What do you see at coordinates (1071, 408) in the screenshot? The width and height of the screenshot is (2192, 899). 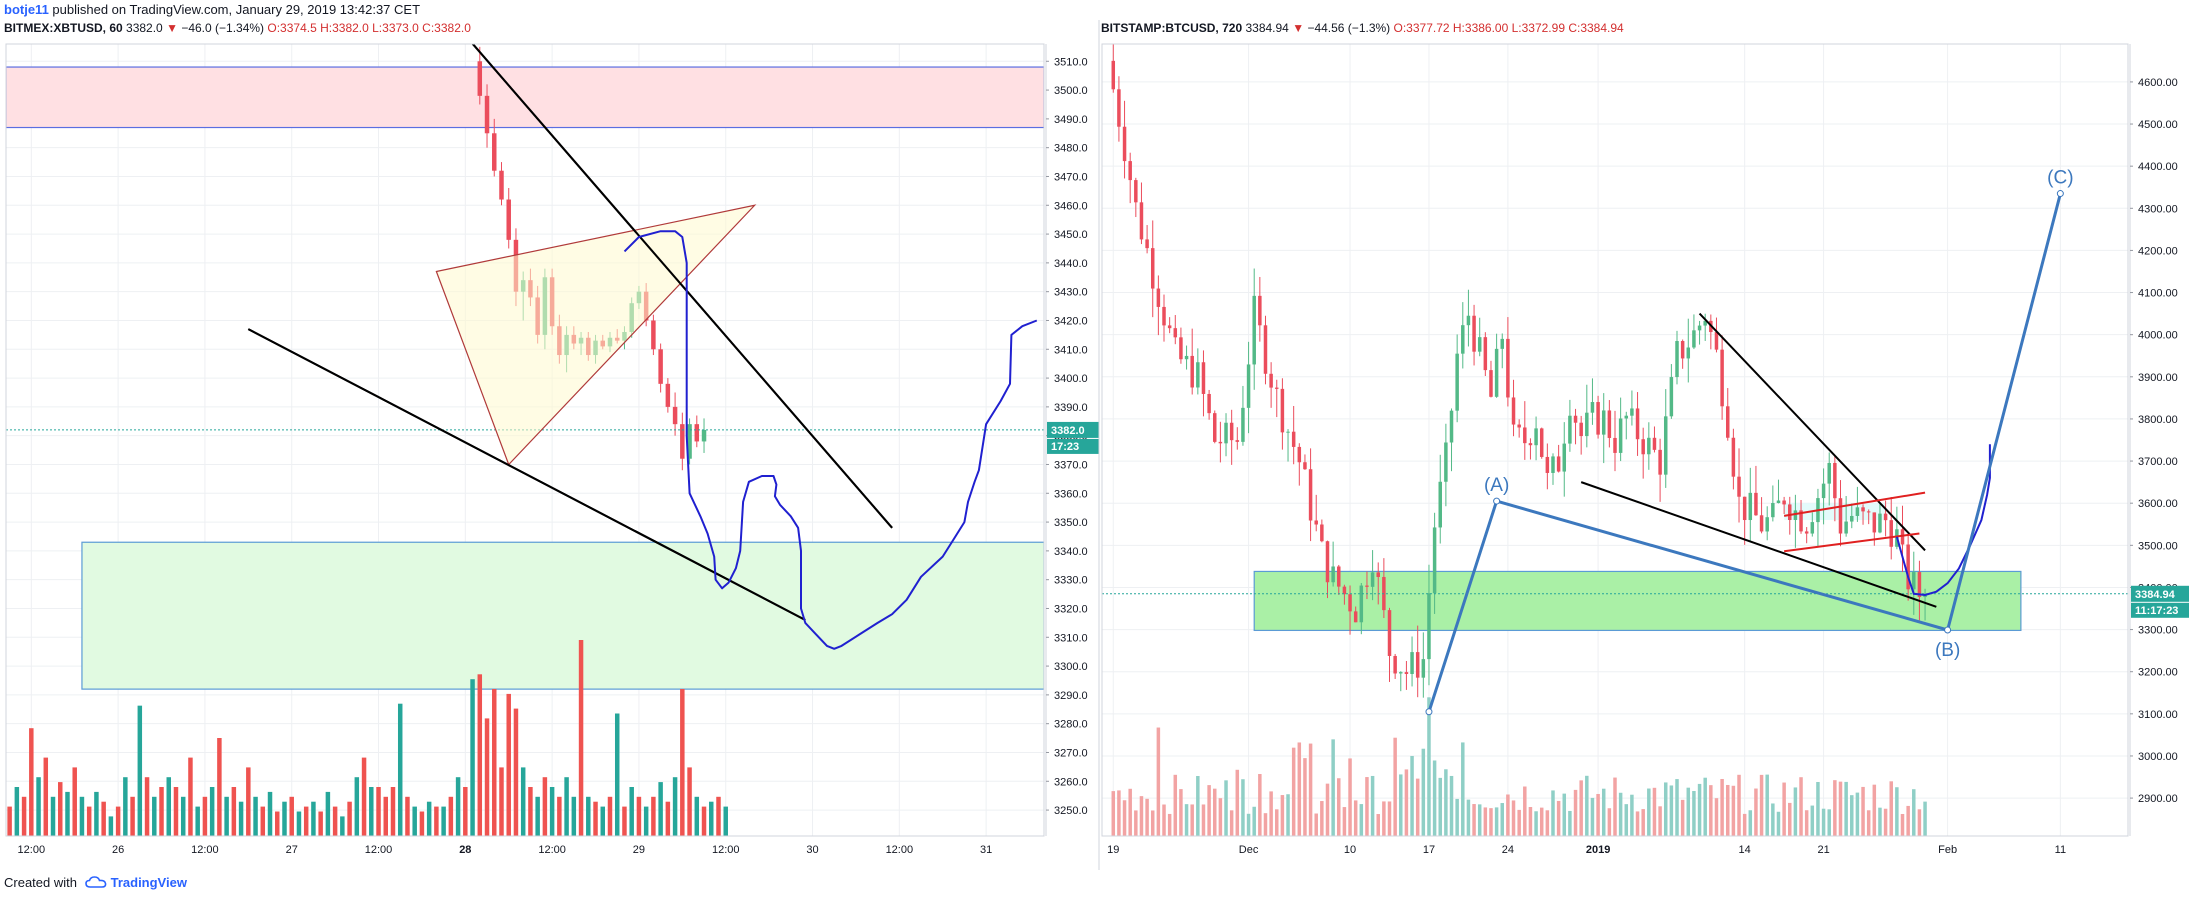 I see `left-y-tick-label: 3390.0` at bounding box center [1071, 408].